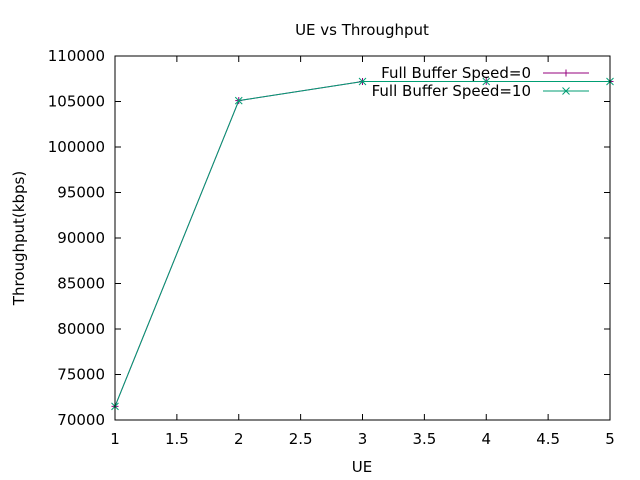 The width and height of the screenshot is (640, 480). Describe the element at coordinates (456, 73) in the screenshot. I see `legend-label: Full Buffer Speed=0` at that location.